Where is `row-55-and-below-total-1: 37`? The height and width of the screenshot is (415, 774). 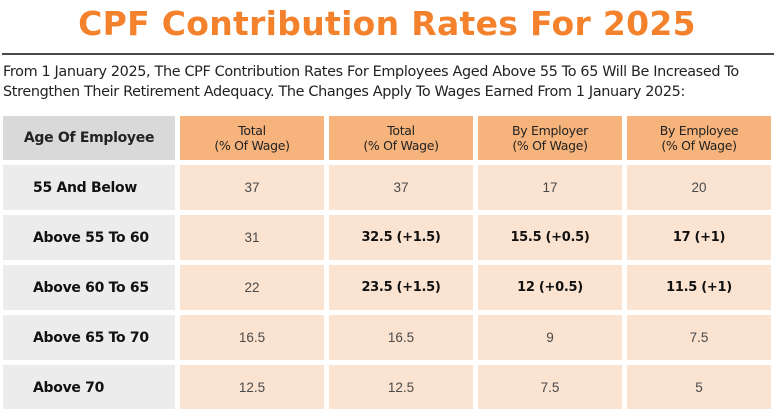
row-55-and-below-total-1: 37 is located at coordinates (252, 187).